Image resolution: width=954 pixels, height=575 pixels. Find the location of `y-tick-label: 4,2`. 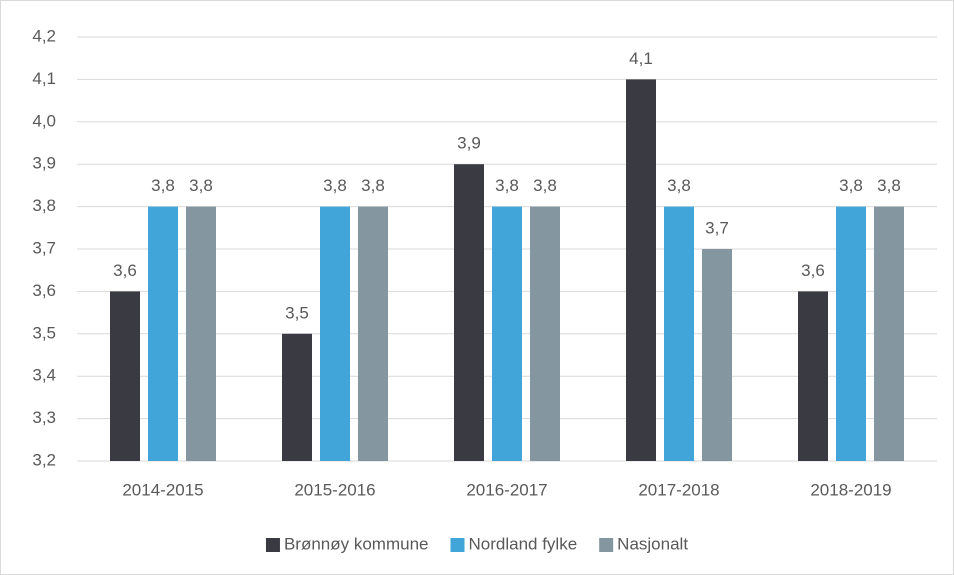

y-tick-label: 4,2 is located at coordinates (44, 35).